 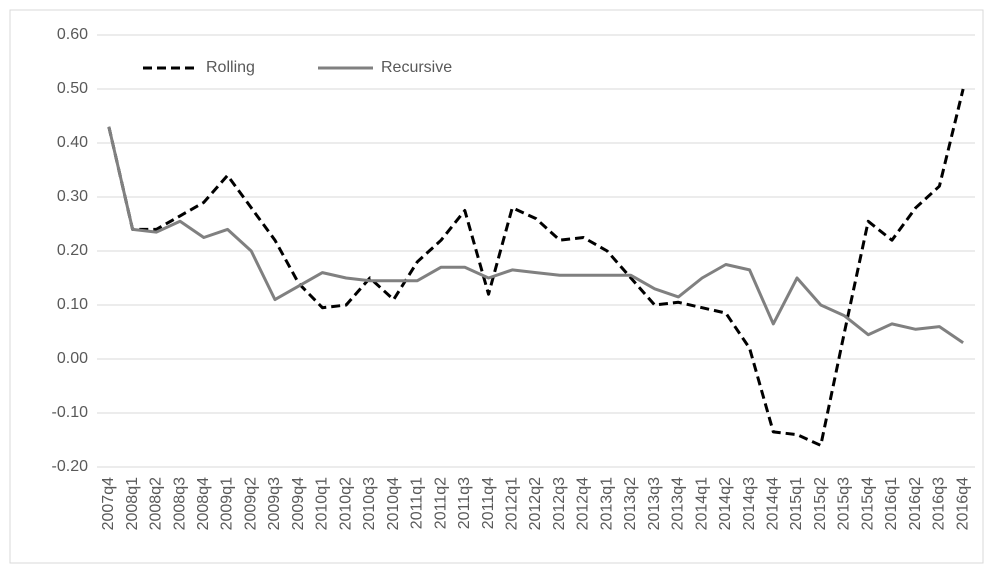 I want to click on x-tick-label: 2016q3, so click(x=939, y=503).